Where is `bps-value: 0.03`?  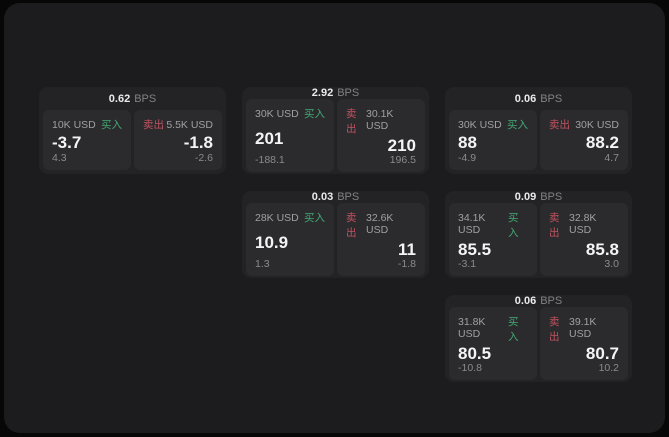 bps-value: 0.03 is located at coordinates (322, 197).